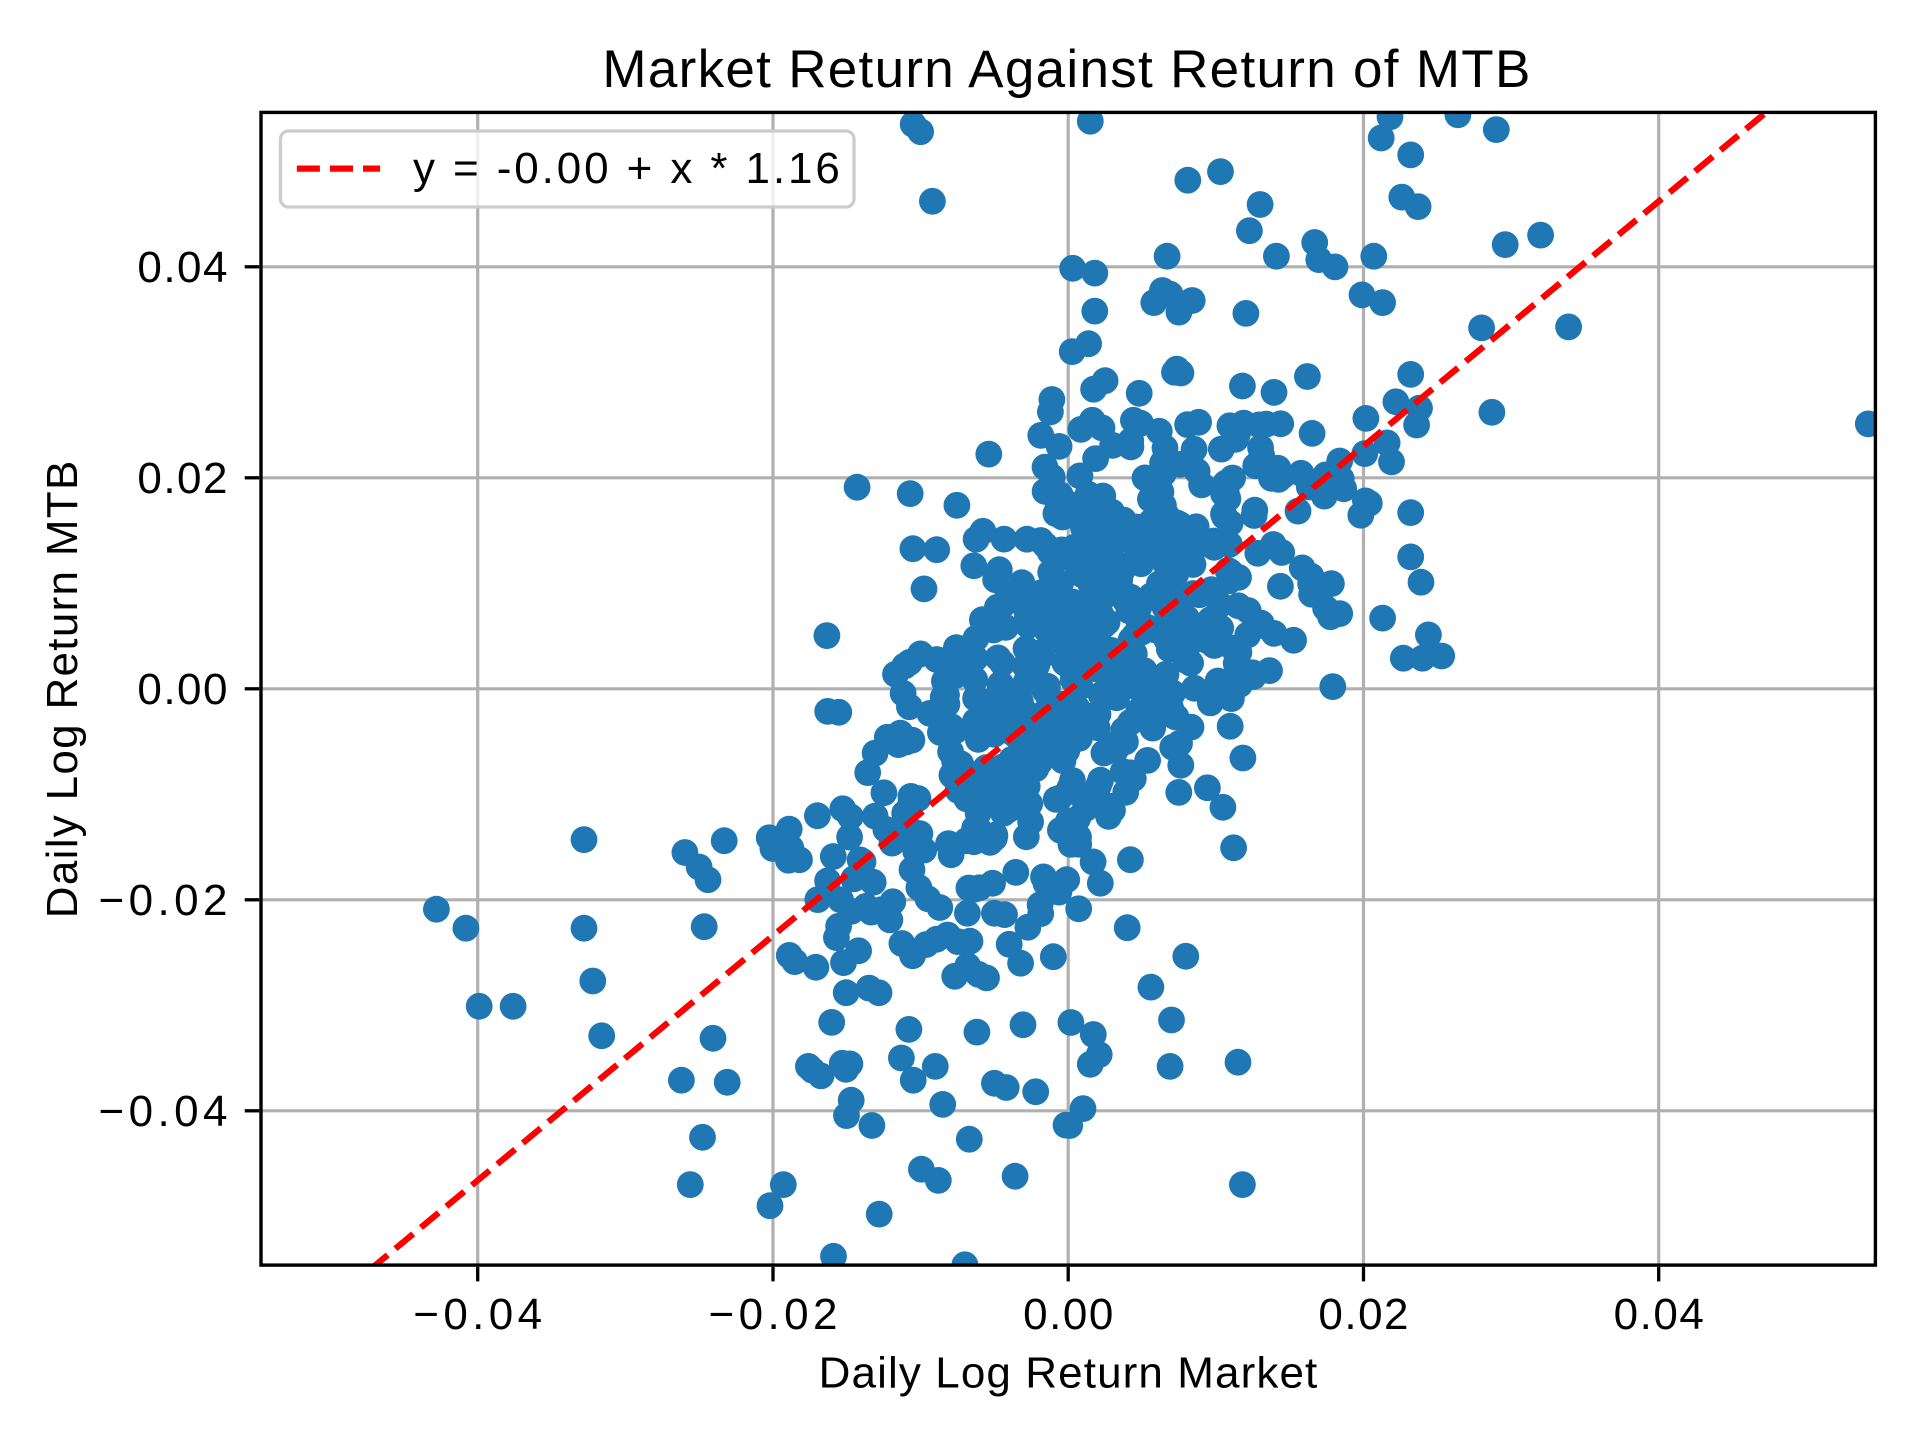 This screenshot has width=1920, height=1440. Describe the element at coordinates (1066, 69) in the screenshot. I see `svg-text:Market Return Against Return o: Market Return Against Return of MTB` at that location.